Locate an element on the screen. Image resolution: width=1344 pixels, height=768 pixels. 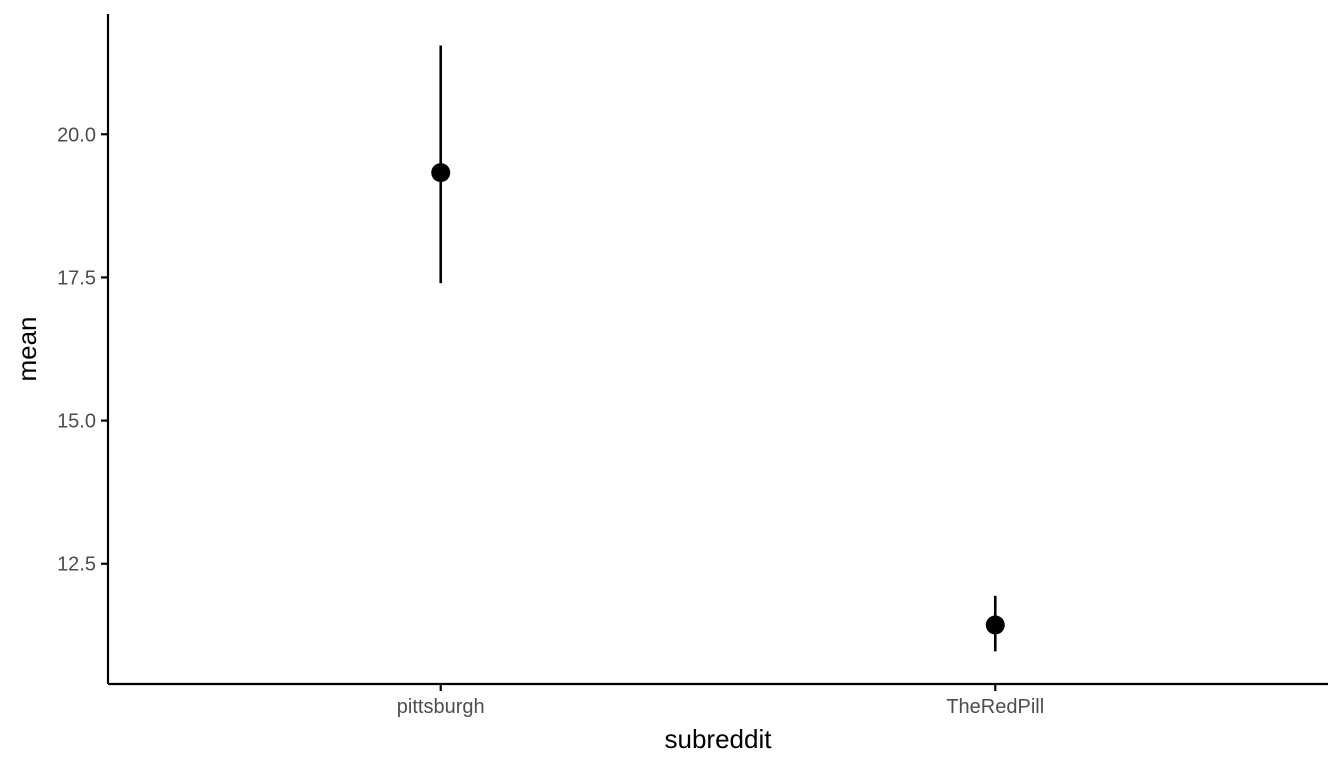
y-tick-label: 20.0 is located at coordinates (76, 135).